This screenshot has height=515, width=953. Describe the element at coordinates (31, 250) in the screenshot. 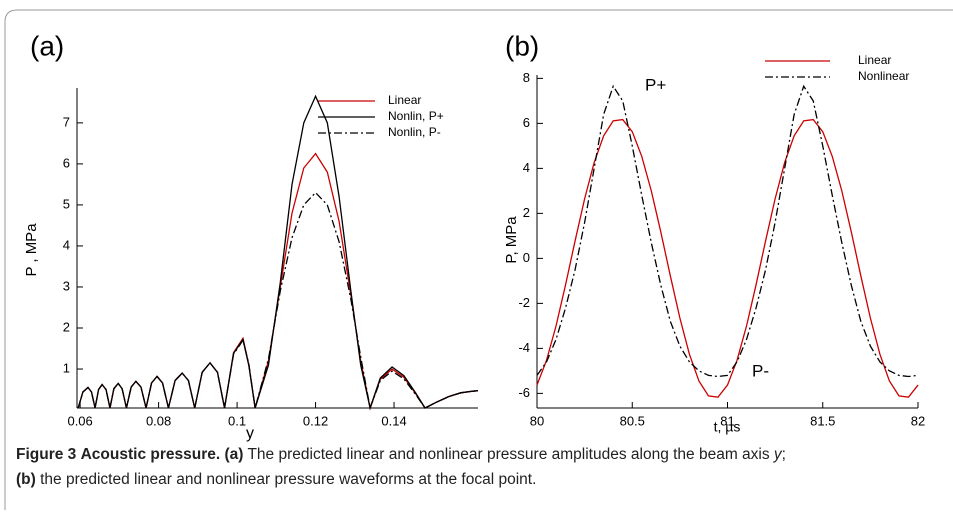

I see `y-axis-label: P , MPa` at that location.